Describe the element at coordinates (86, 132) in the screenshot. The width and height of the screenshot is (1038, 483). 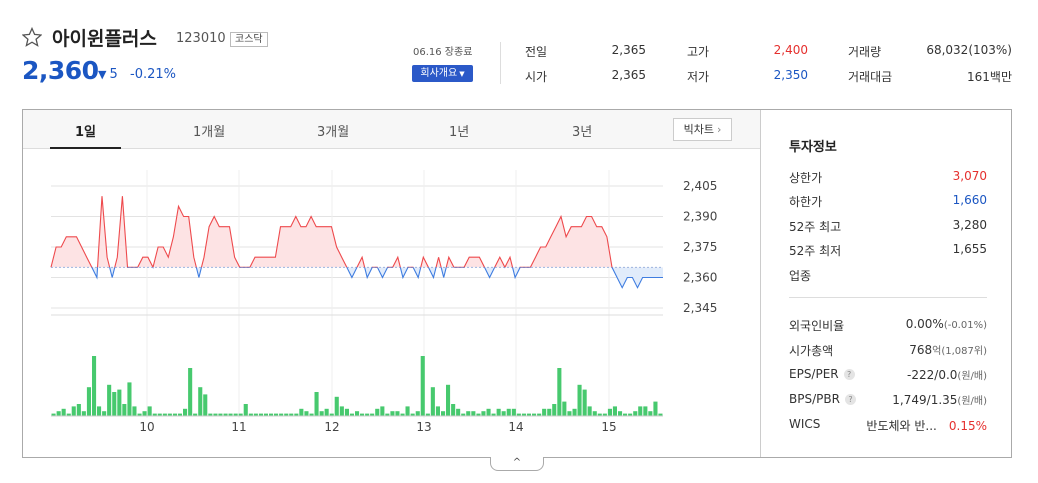
I see `tab-1day: 1일` at that location.